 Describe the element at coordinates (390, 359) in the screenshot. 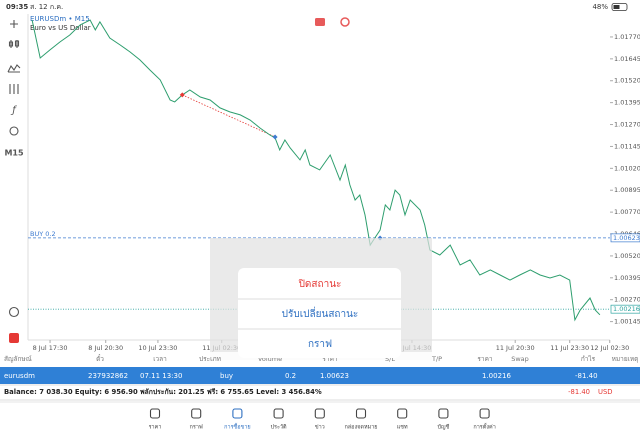

I see `column-header: S/L` at that location.